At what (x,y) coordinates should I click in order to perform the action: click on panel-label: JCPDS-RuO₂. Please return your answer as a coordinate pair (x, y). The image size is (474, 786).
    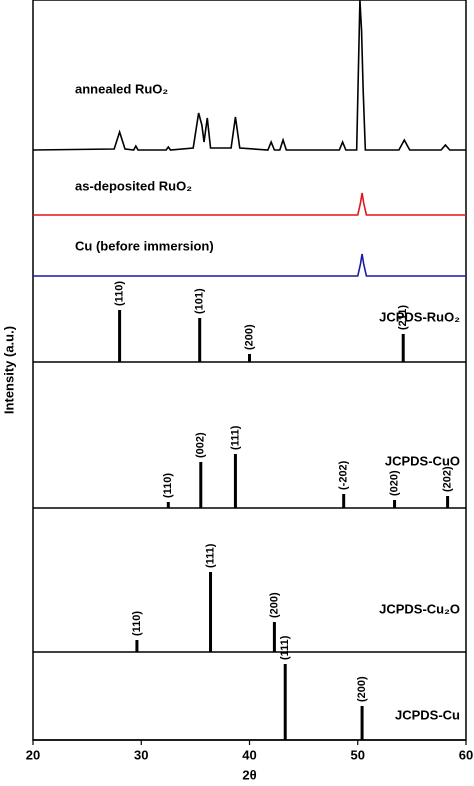
    Looking at the image, I should click on (419, 316).